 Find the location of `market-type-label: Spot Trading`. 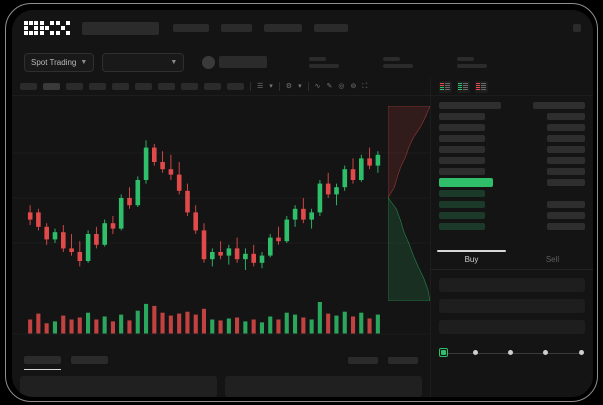

market-type-label: Spot Trading is located at coordinates (54, 62).